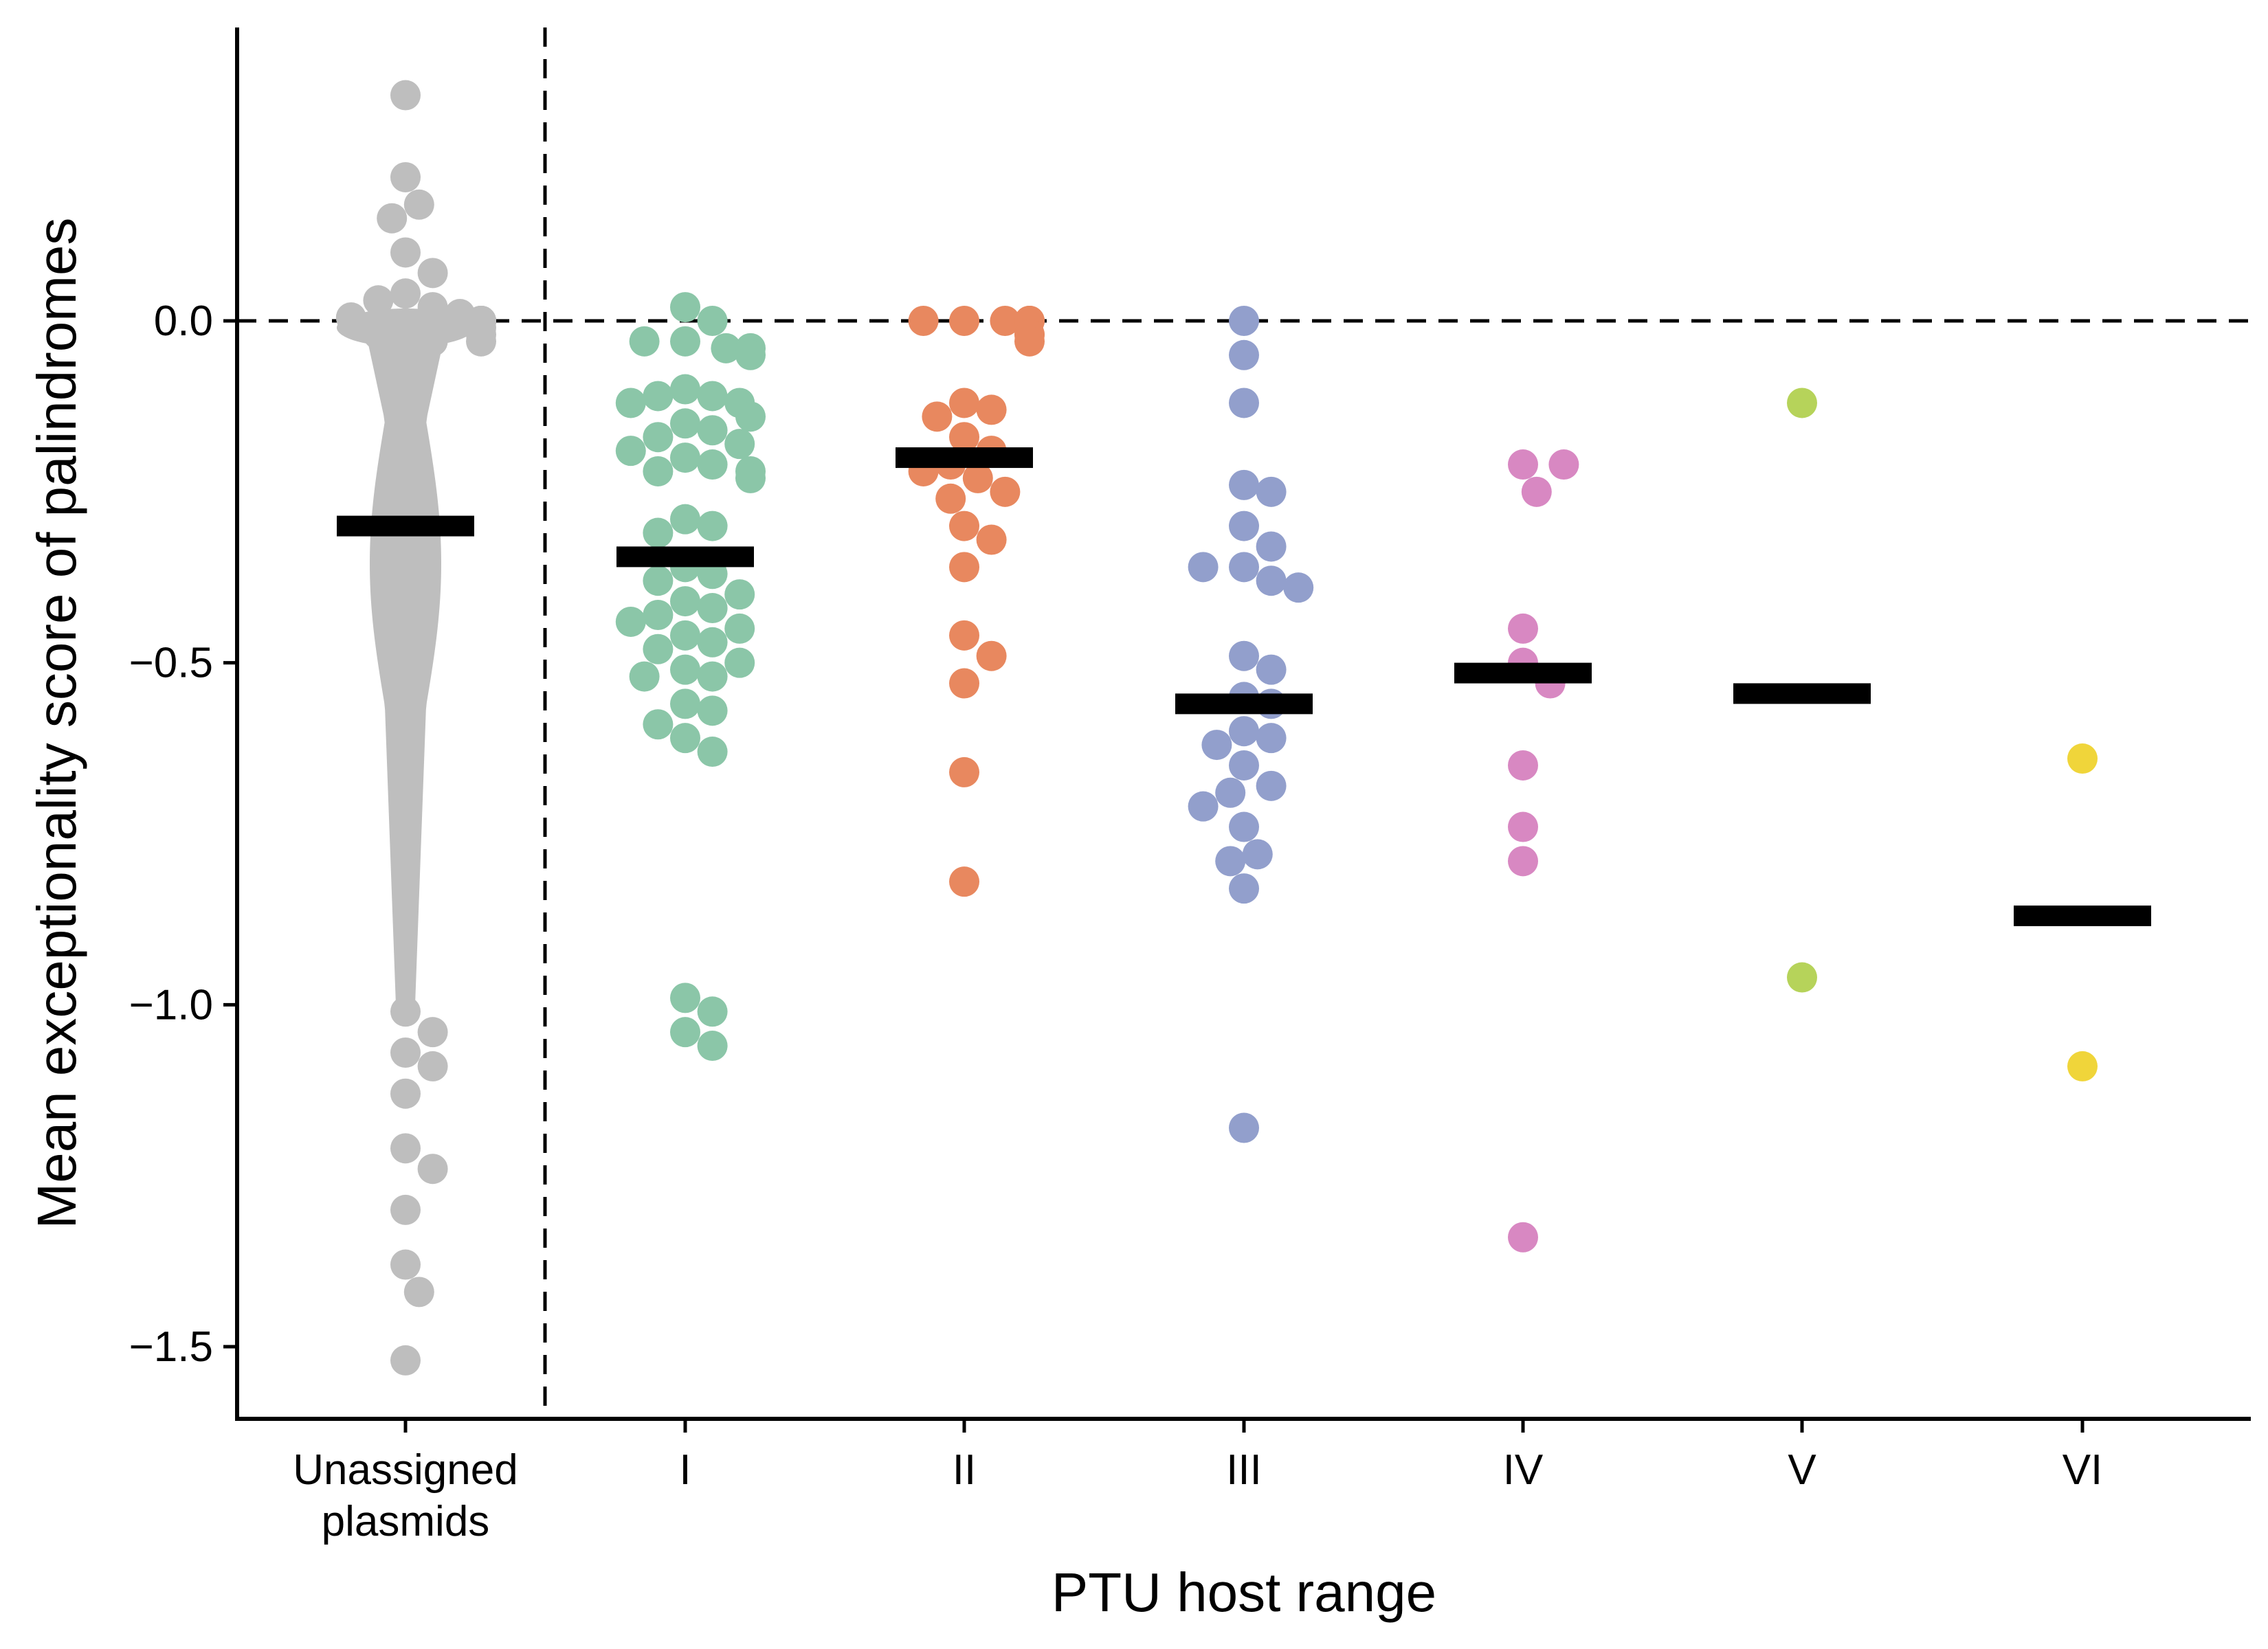 The height and width of the screenshot is (1649, 2268). What do you see at coordinates (405, 526) in the screenshot?
I see `mean-bar-unassigned` at bounding box center [405, 526].